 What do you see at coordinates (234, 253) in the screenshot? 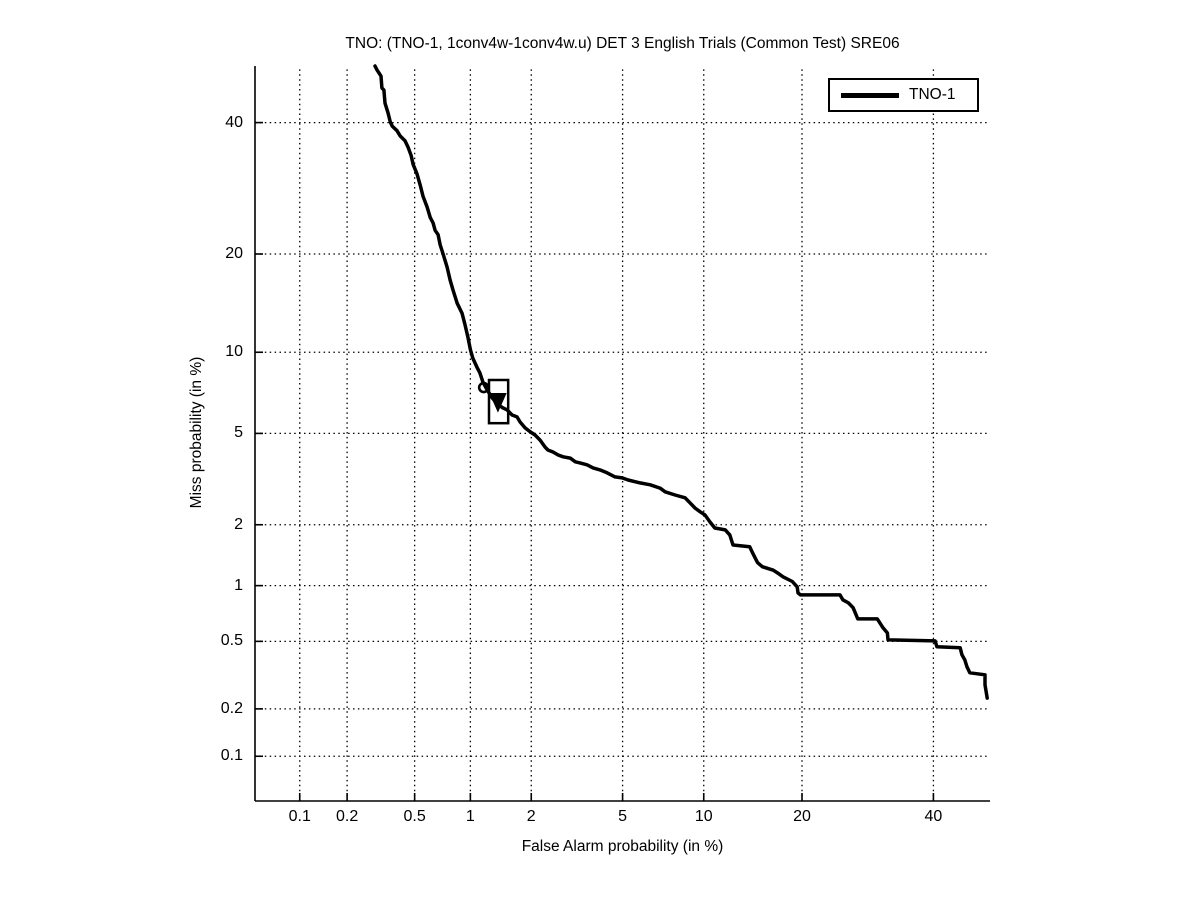
I see `y-tick-label: 20` at bounding box center [234, 253].